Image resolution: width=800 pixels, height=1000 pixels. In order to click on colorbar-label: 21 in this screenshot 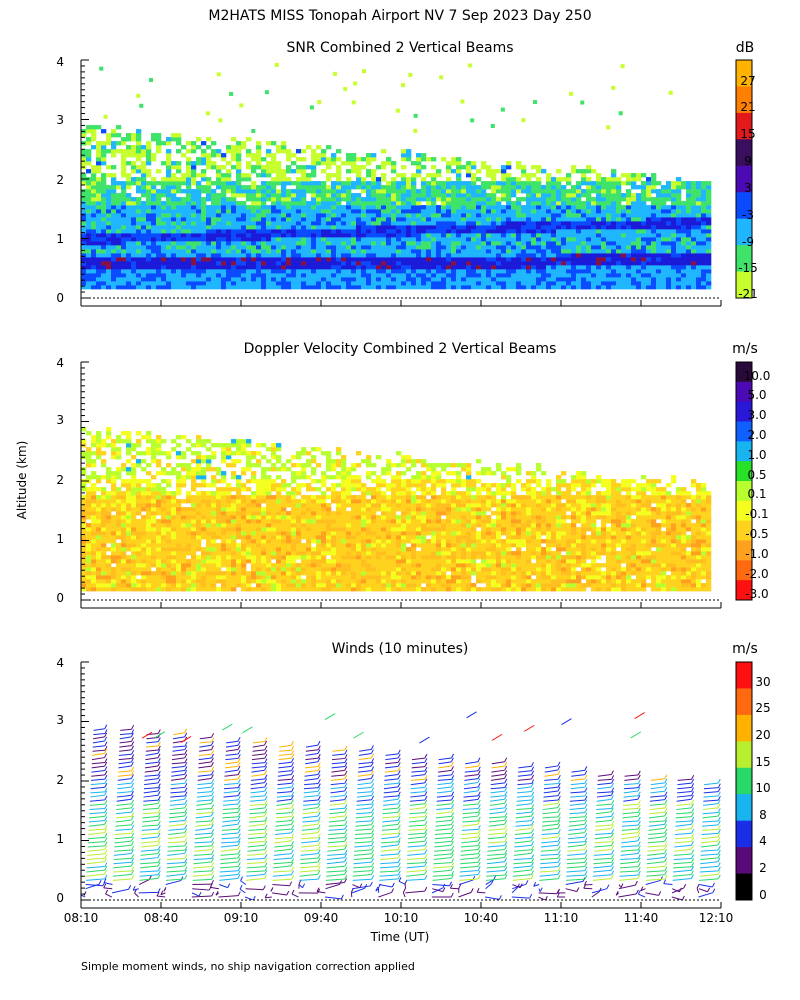, I will do `click(747, 107)`.